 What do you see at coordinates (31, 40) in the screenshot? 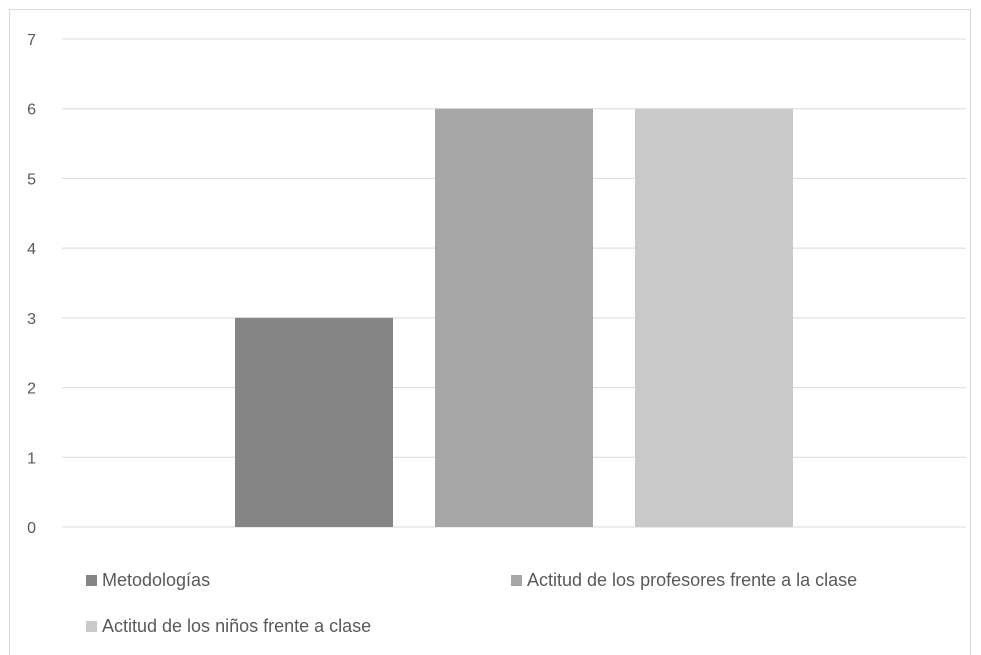
I see `y-tick-label: 7` at bounding box center [31, 40].